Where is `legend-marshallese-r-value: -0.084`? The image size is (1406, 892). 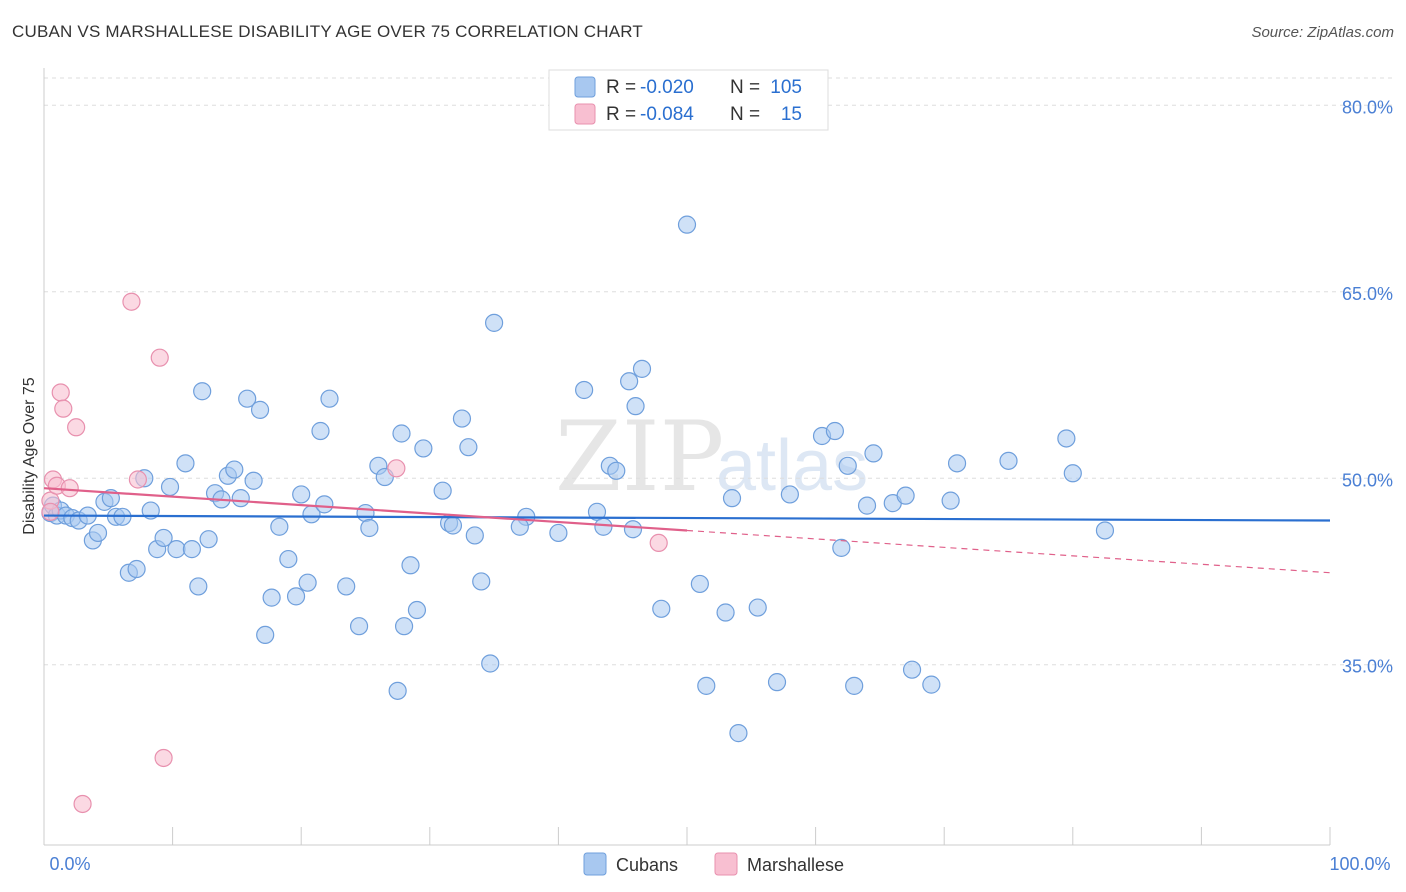 legend-marshallese-r-value: -0.084 is located at coordinates (667, 114).